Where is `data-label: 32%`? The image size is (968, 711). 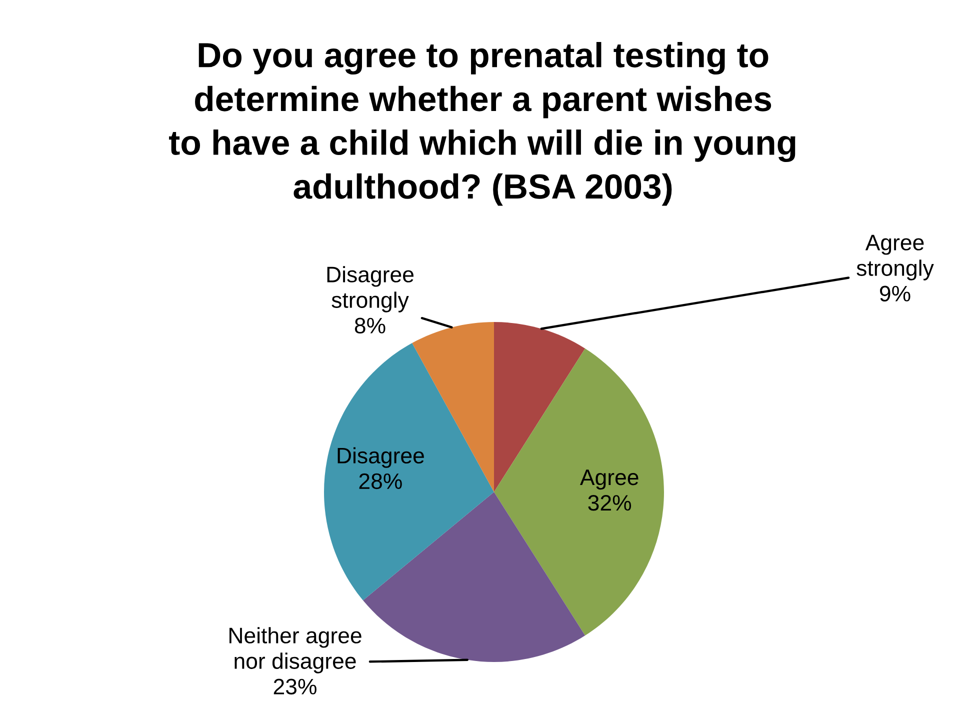
data-label: 32% is located at coordinates (610, 503).